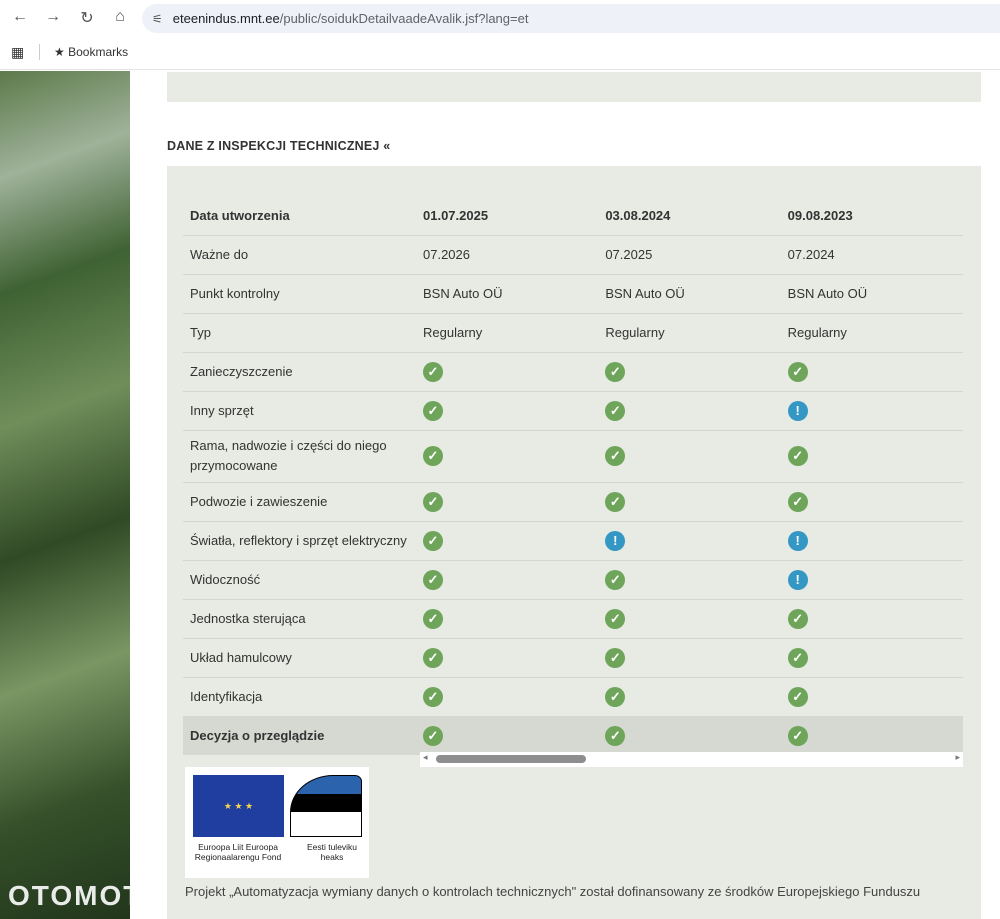  Describe the element at coordinates (511, 759) in the screenshot. I see `scrollbar-thumb` at that location.